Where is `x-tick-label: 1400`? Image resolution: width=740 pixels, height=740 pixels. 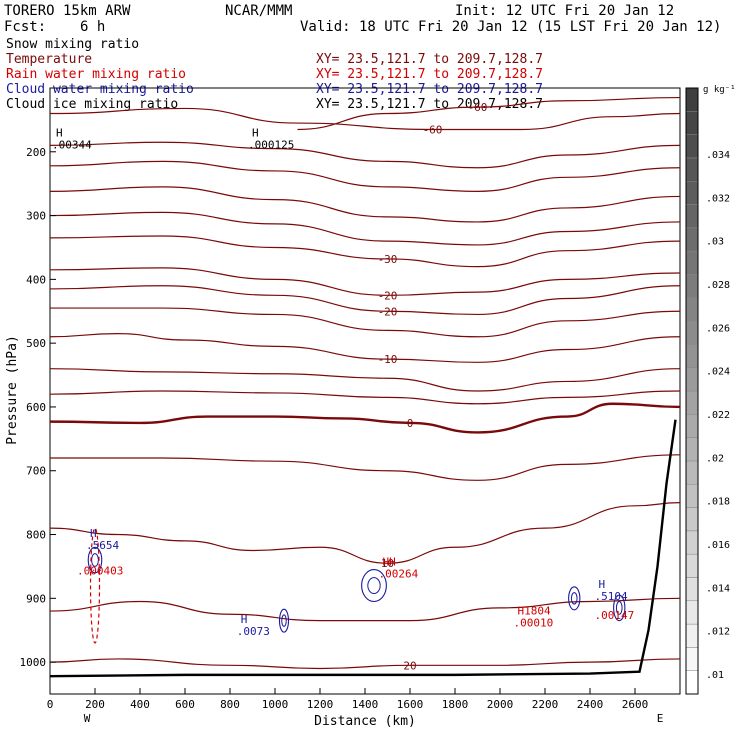
x-tick-label: 1400 is located at coordinates (365, 704).